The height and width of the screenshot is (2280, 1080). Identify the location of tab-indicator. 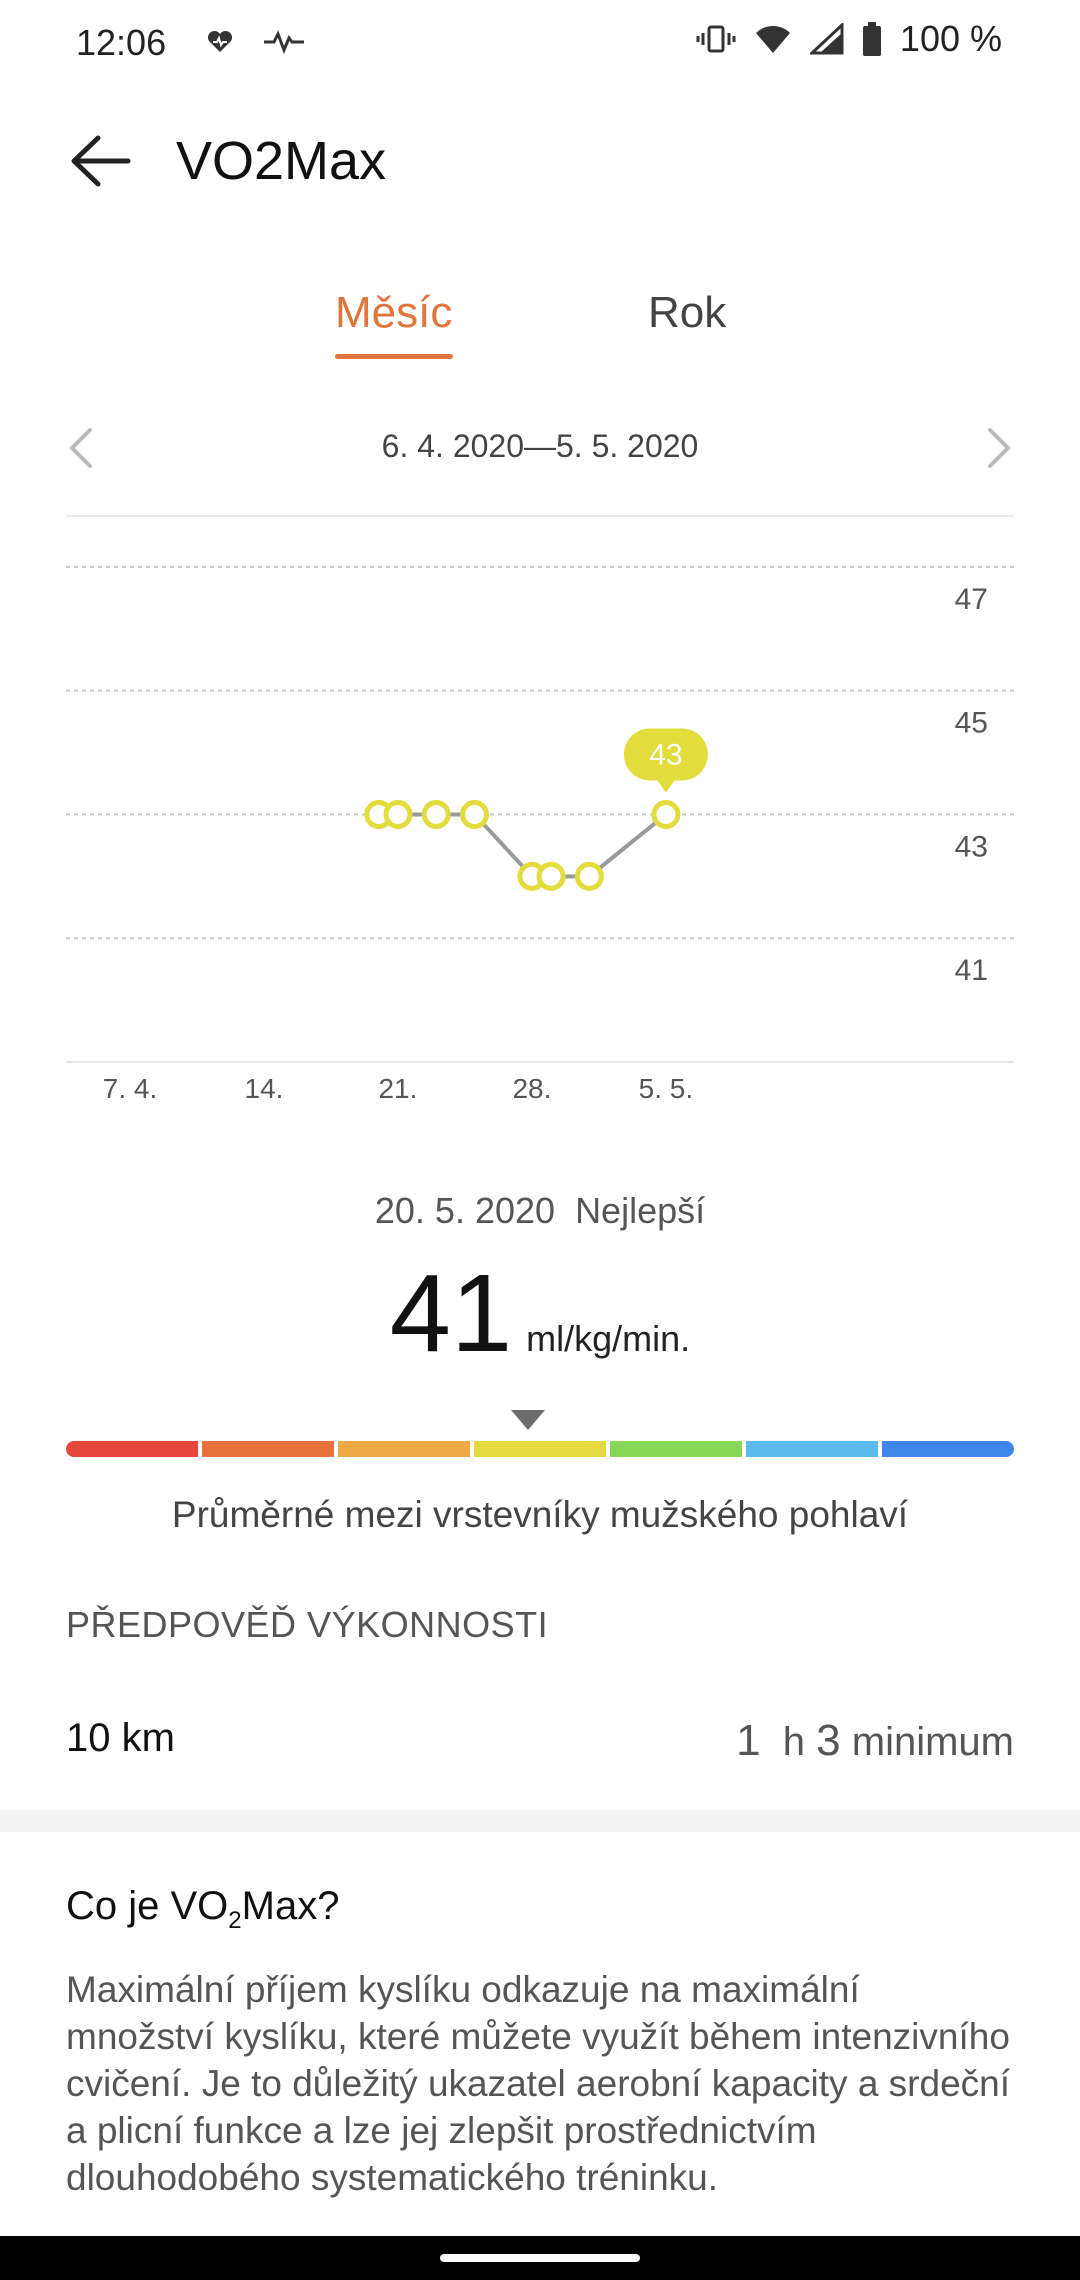
(394, 356).